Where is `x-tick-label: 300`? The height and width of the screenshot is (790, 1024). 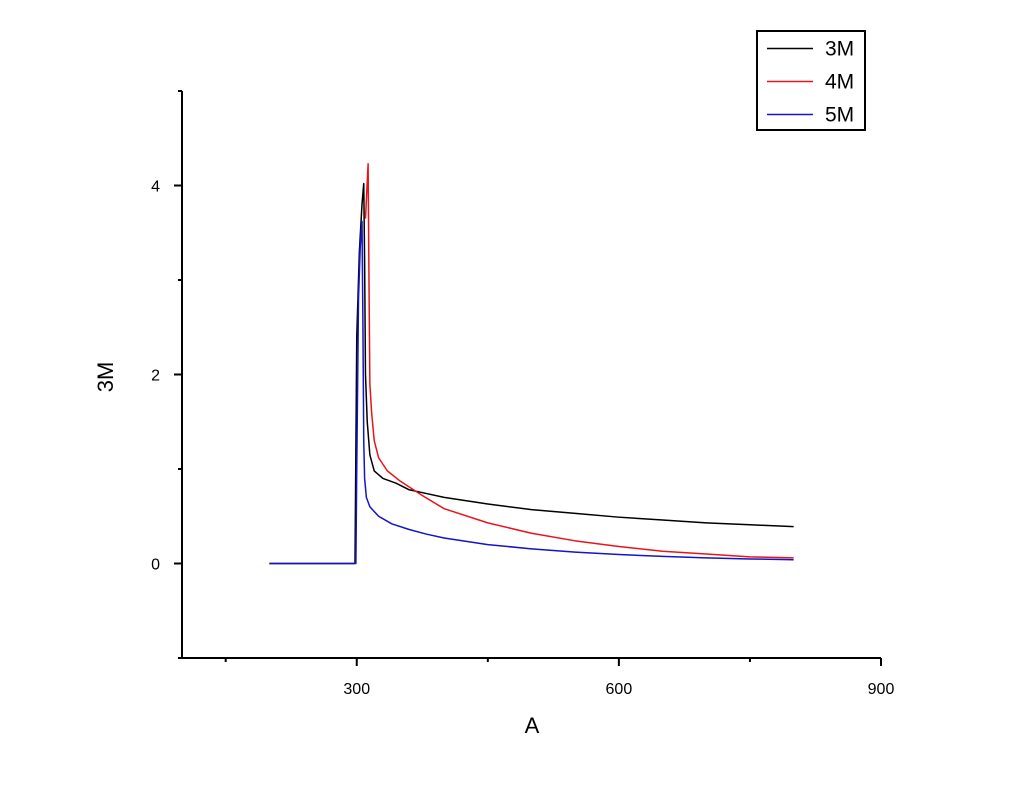 x-tick-label: 300 is located at coordinates (356, 689).